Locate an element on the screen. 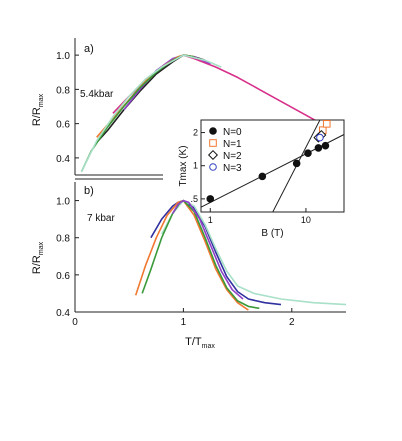 This screenshot has height=441, width=402. panel-b-series is located at coordinates (240, 255).